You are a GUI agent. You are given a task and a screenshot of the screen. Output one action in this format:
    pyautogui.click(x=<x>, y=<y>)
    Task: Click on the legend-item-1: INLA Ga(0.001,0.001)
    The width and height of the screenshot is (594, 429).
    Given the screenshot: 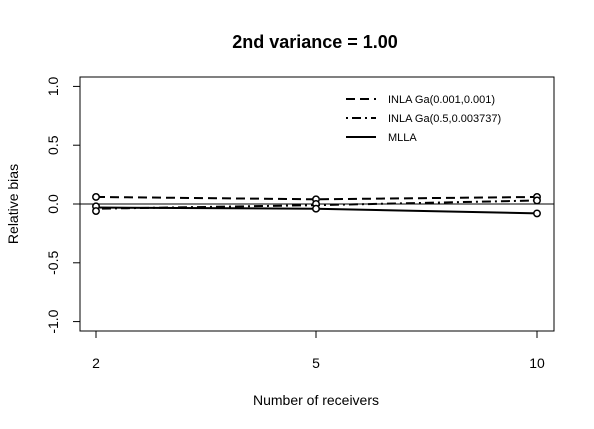 What is the action you would take?
    pyautogui.click(x=420, y=100)
    